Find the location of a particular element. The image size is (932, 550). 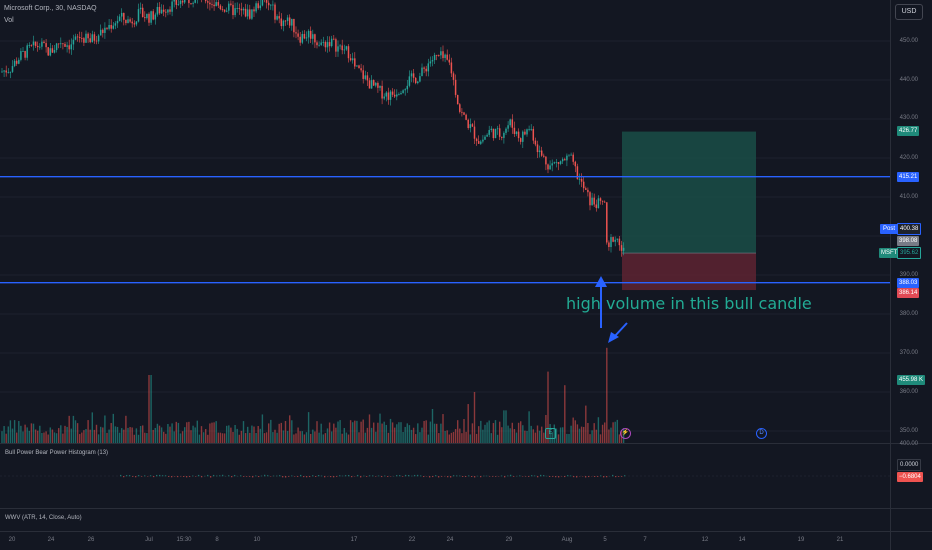

annotation-text: high volume in this bull candle is located at coordinates (689, 303).